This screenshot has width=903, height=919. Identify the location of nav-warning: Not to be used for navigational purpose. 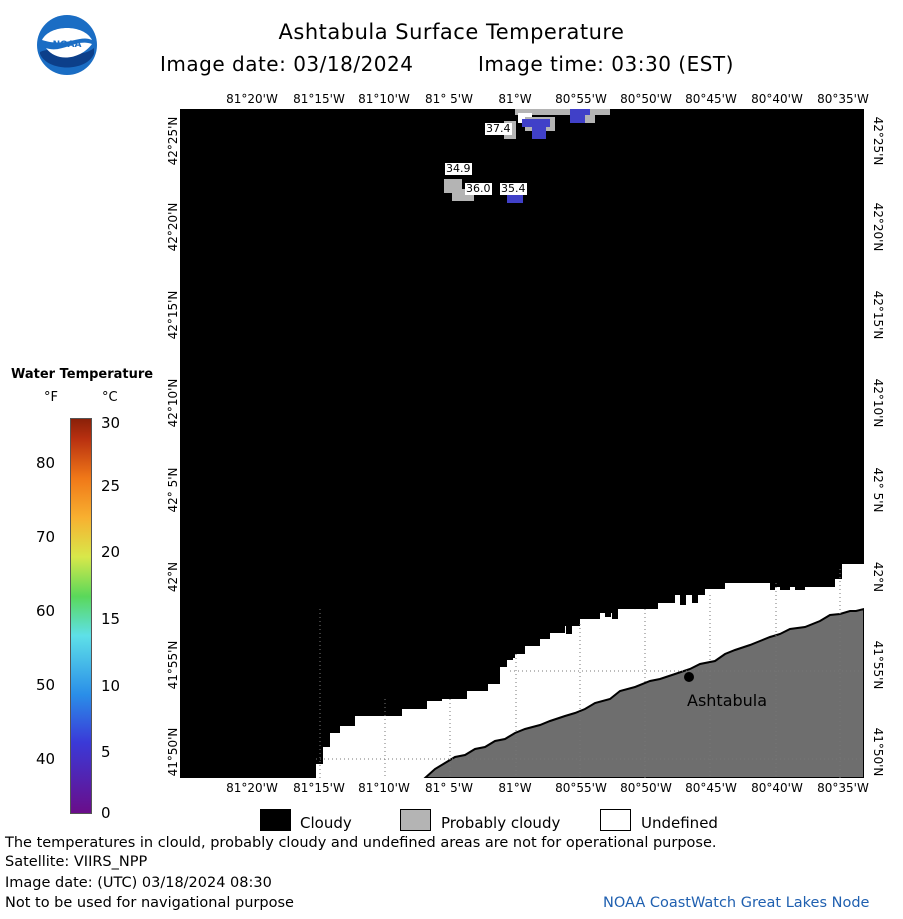
(149, 903).